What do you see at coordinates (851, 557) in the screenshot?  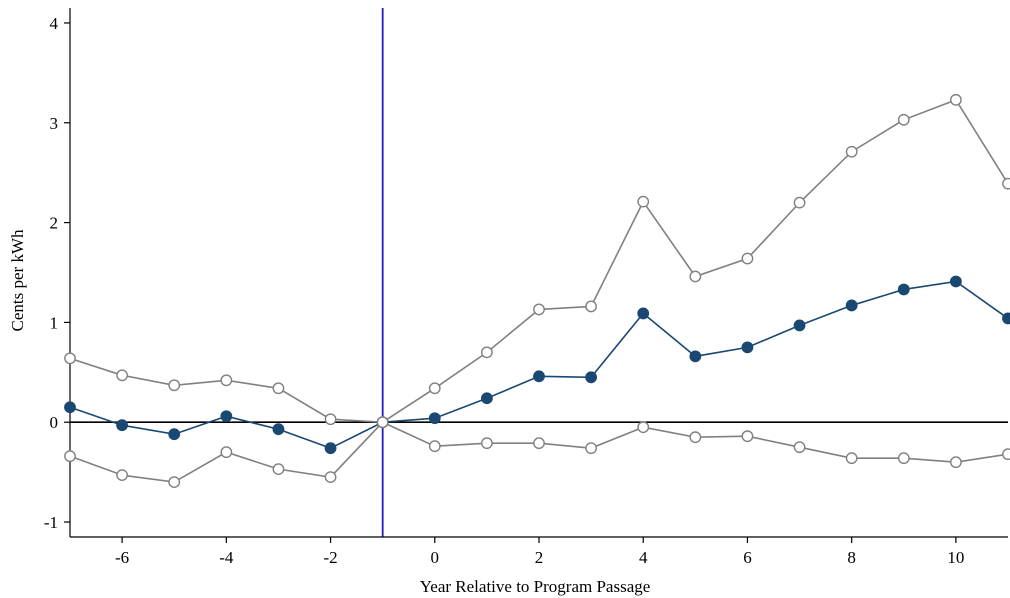 I see `x-tick-label: 8` at bounding box center [851, 557].